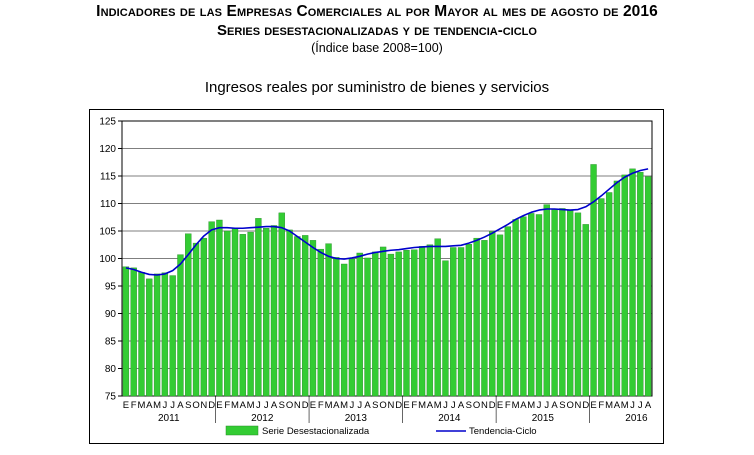 The width and height of the screenshot is (754, 455). What do you see at coordinates (242, 430) in the screenshot?
I see `legend-swatch-bars` at bounding box center [242, 430].